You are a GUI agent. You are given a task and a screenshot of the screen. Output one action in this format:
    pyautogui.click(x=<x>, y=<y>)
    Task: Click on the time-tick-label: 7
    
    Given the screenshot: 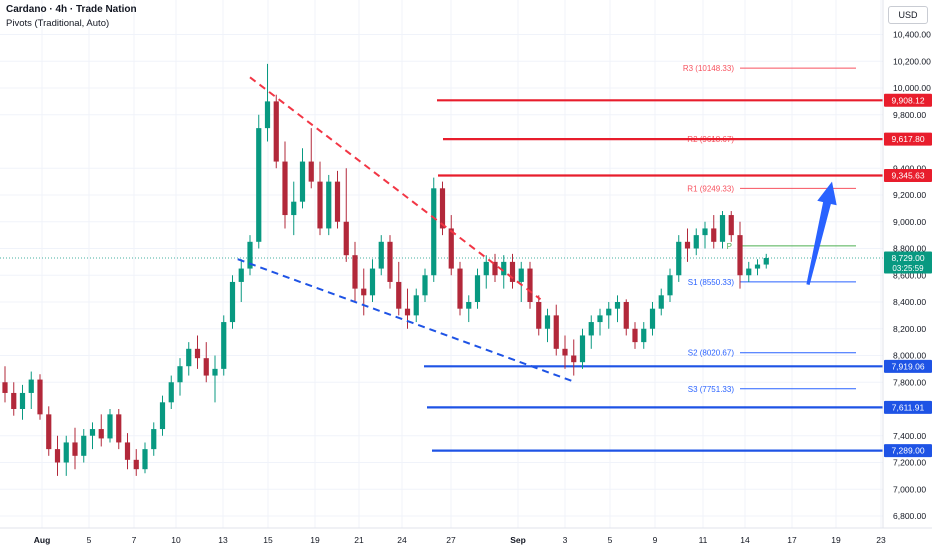 What is the action you would take?
    pyautogui.click(x=134, y=540)
    